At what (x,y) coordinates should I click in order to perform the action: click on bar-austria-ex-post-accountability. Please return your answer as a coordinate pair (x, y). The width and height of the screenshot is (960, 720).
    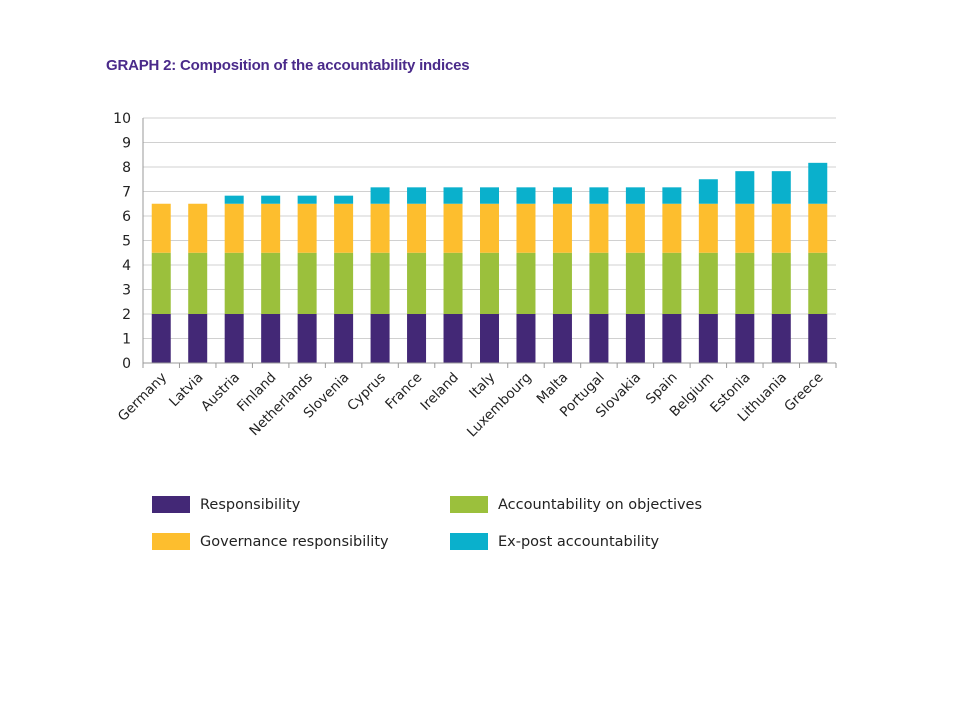
    Looking at the image, I should click on (234, 199).